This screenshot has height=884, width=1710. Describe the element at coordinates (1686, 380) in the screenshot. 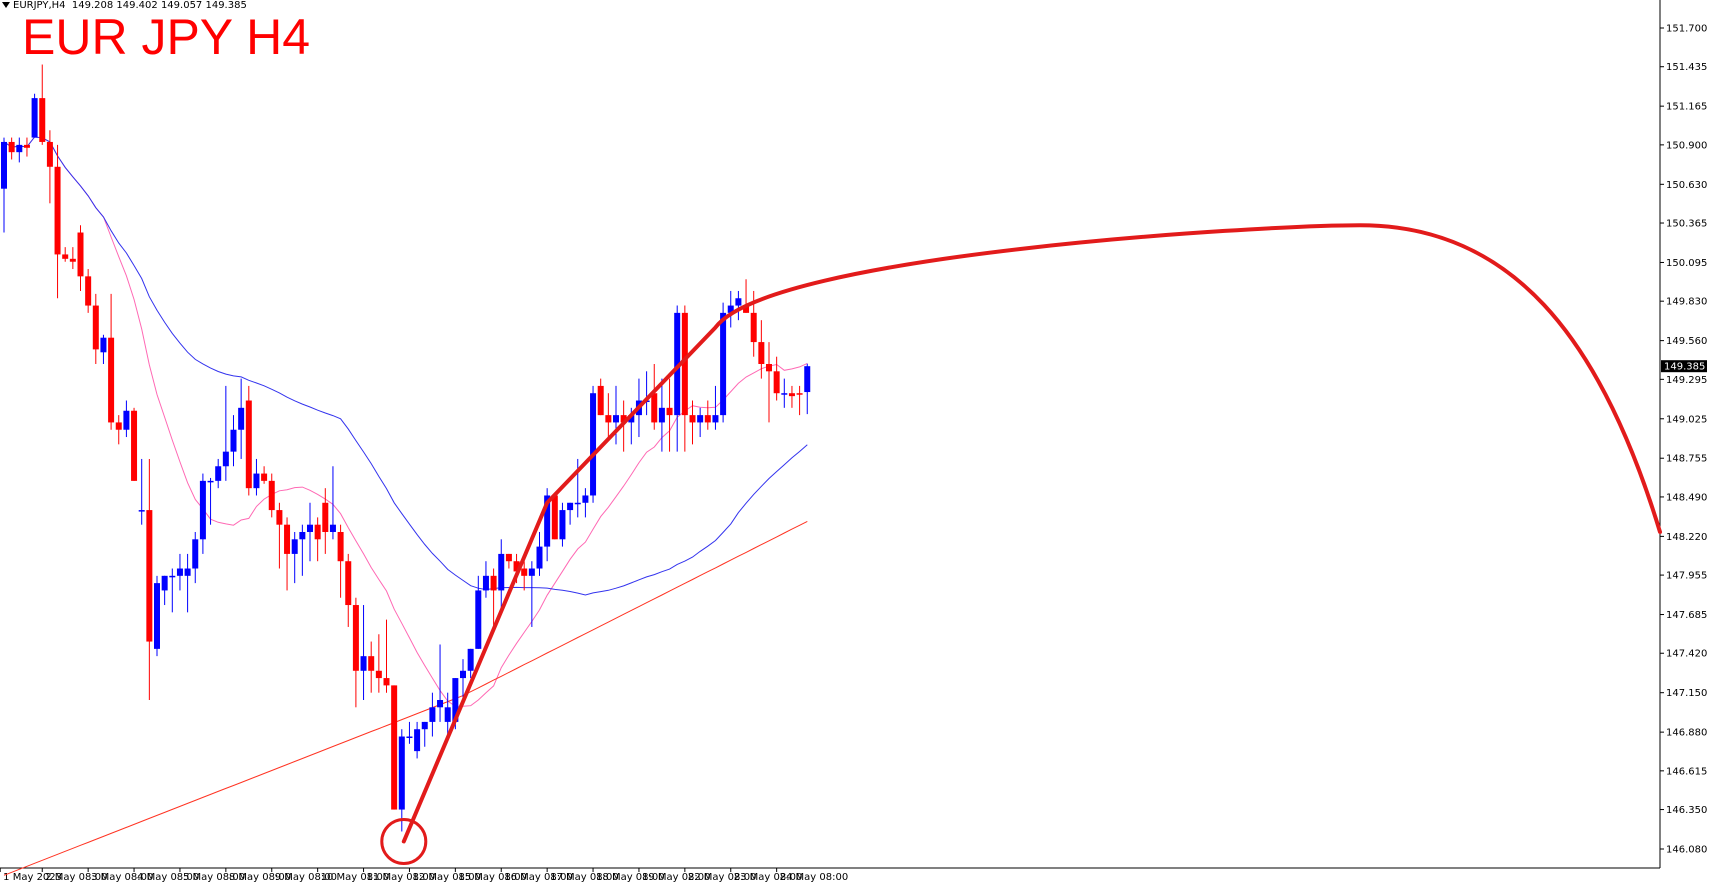

I see `price-tick-label: 149.295` at that location.